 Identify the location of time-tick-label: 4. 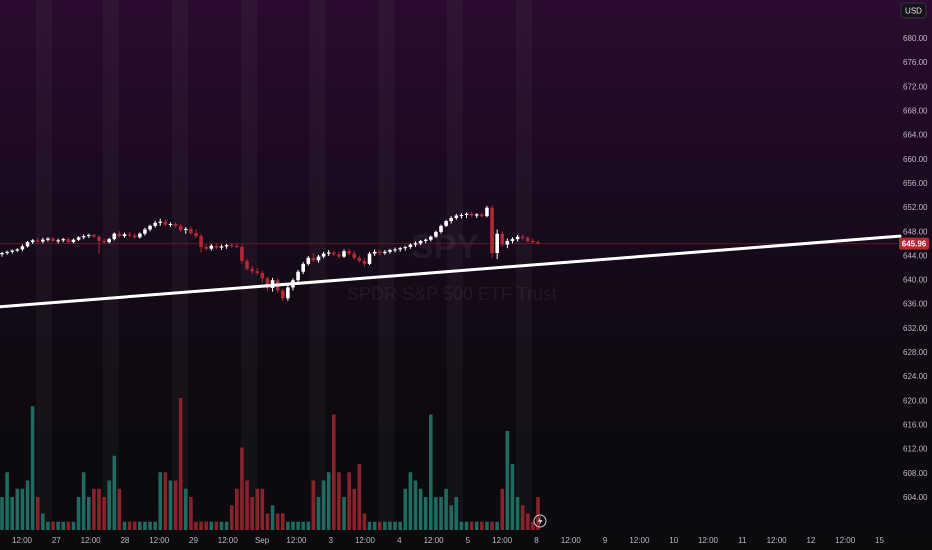
(399, 540).